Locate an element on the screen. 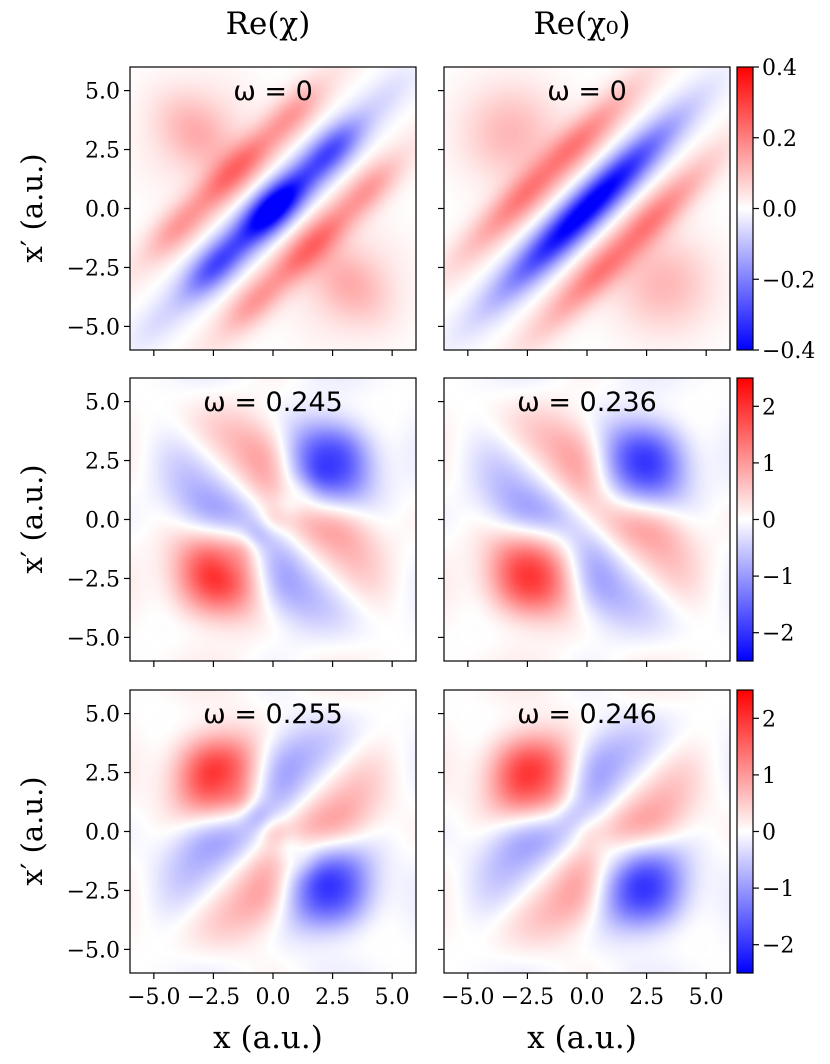 This screenshot has height=1064, width=830. panel-r2-c2: ω = 0.236 is located at coordinates (584, 522).